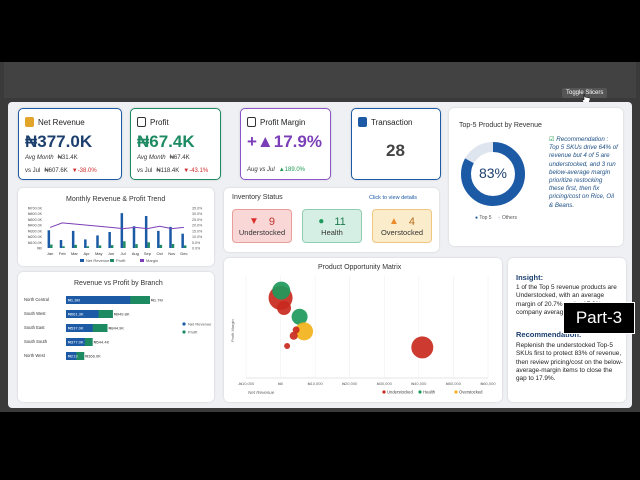 This screenshot has height=480, width=640. Describe the element at coordinates (61, 122) in the screenshot. I see `kpi-title: Net Revenue` at that location.